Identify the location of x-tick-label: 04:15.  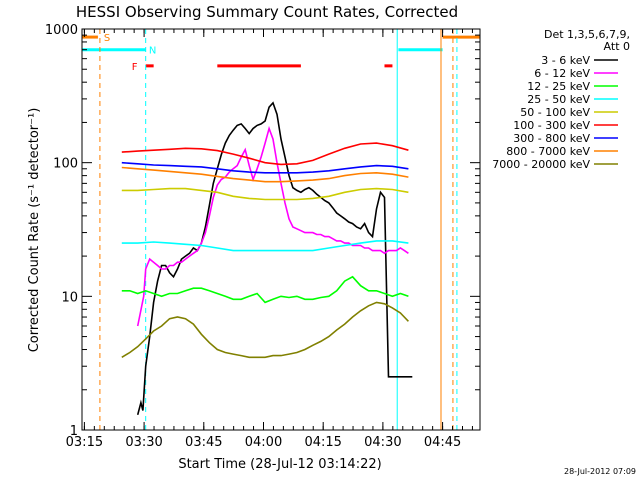
(322, 442).